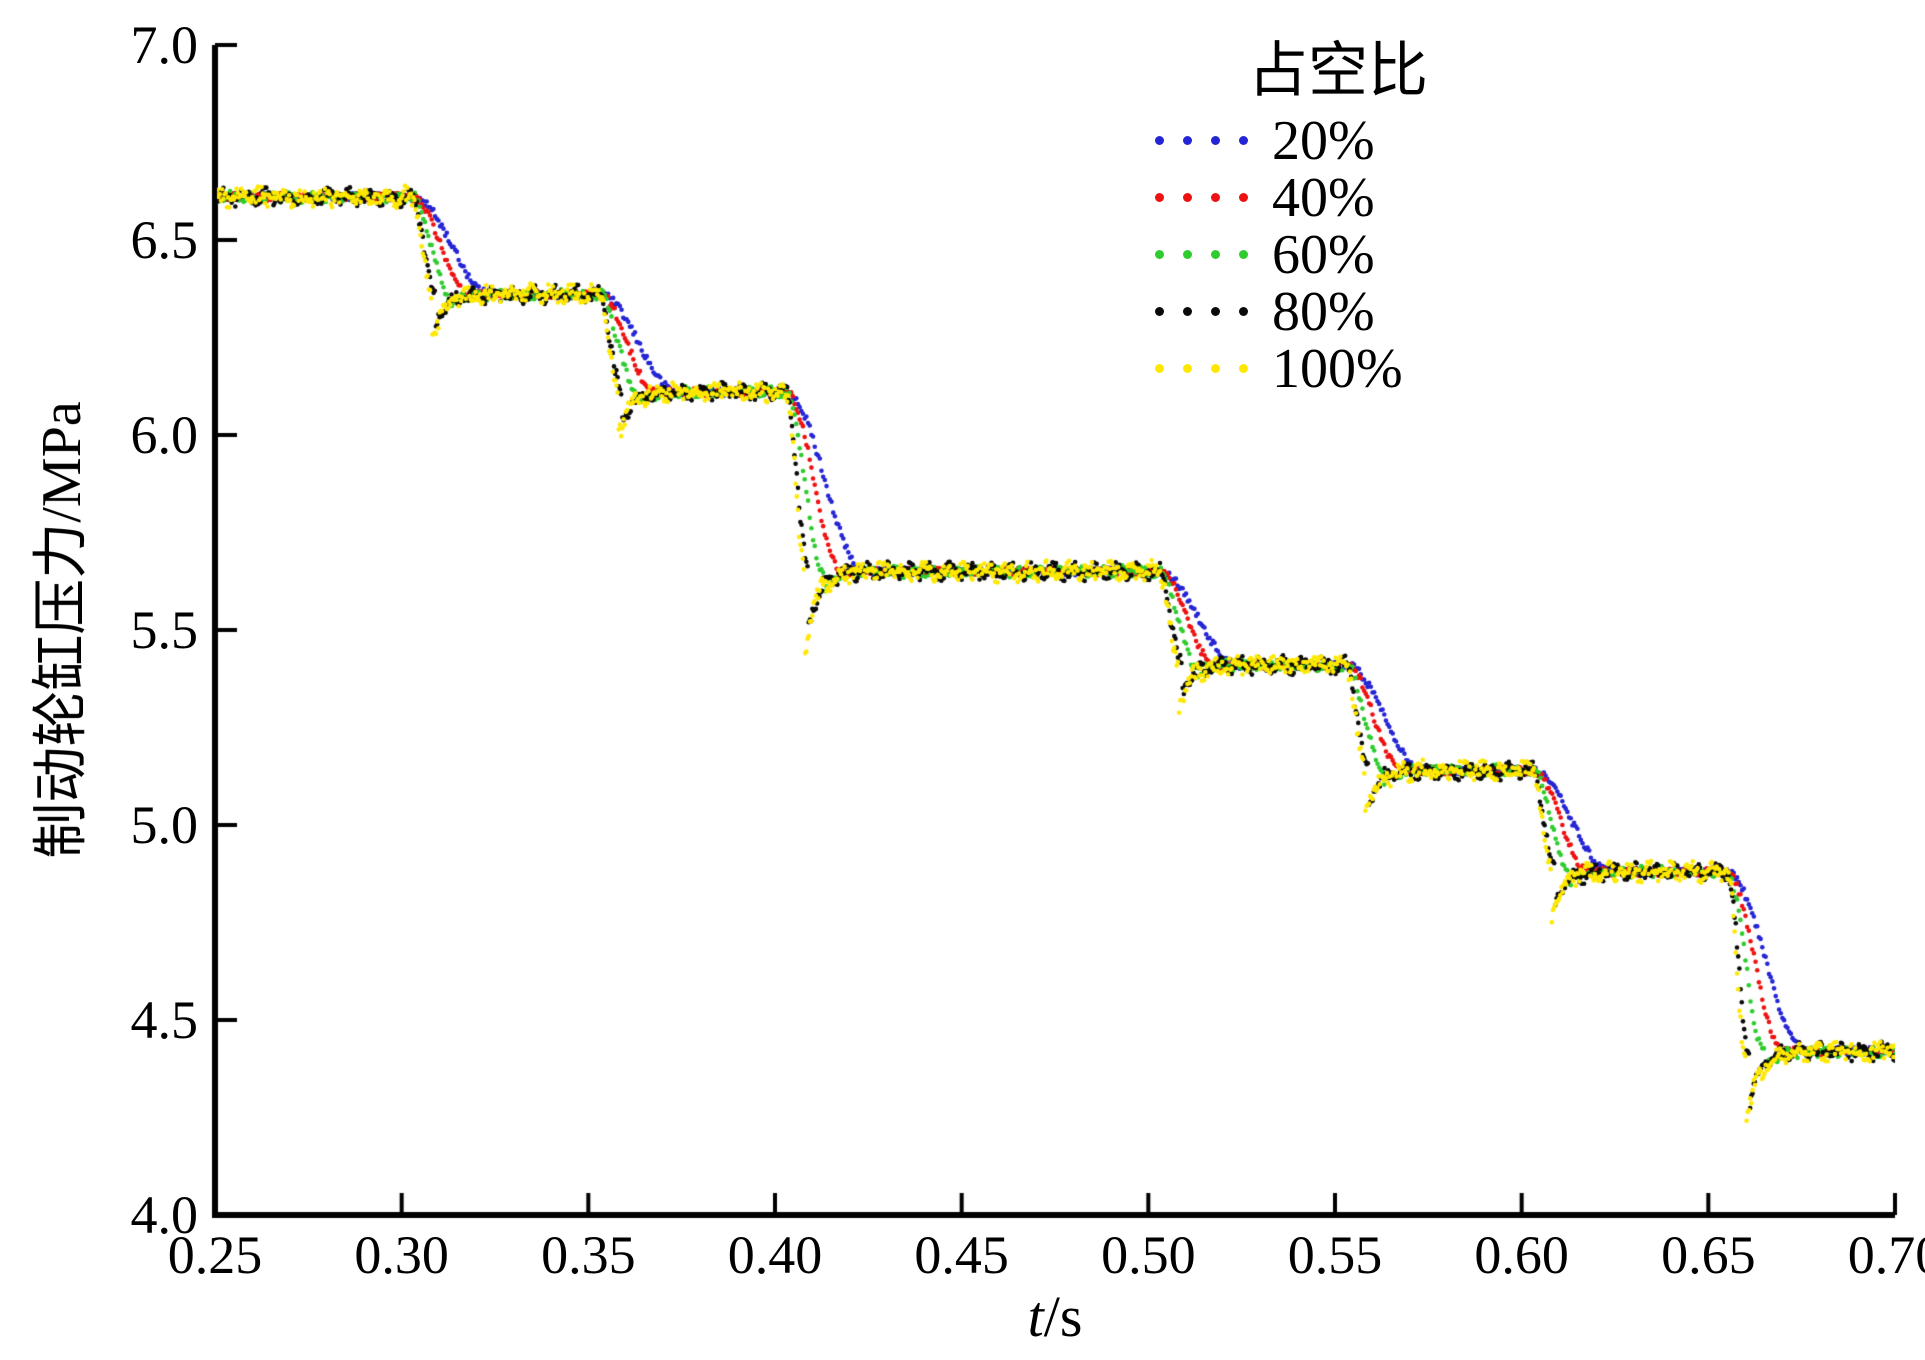 The width and height of the screenshot is (1925, 1360). I want to click on y-tick-label: 5.0, so click(164, 825).